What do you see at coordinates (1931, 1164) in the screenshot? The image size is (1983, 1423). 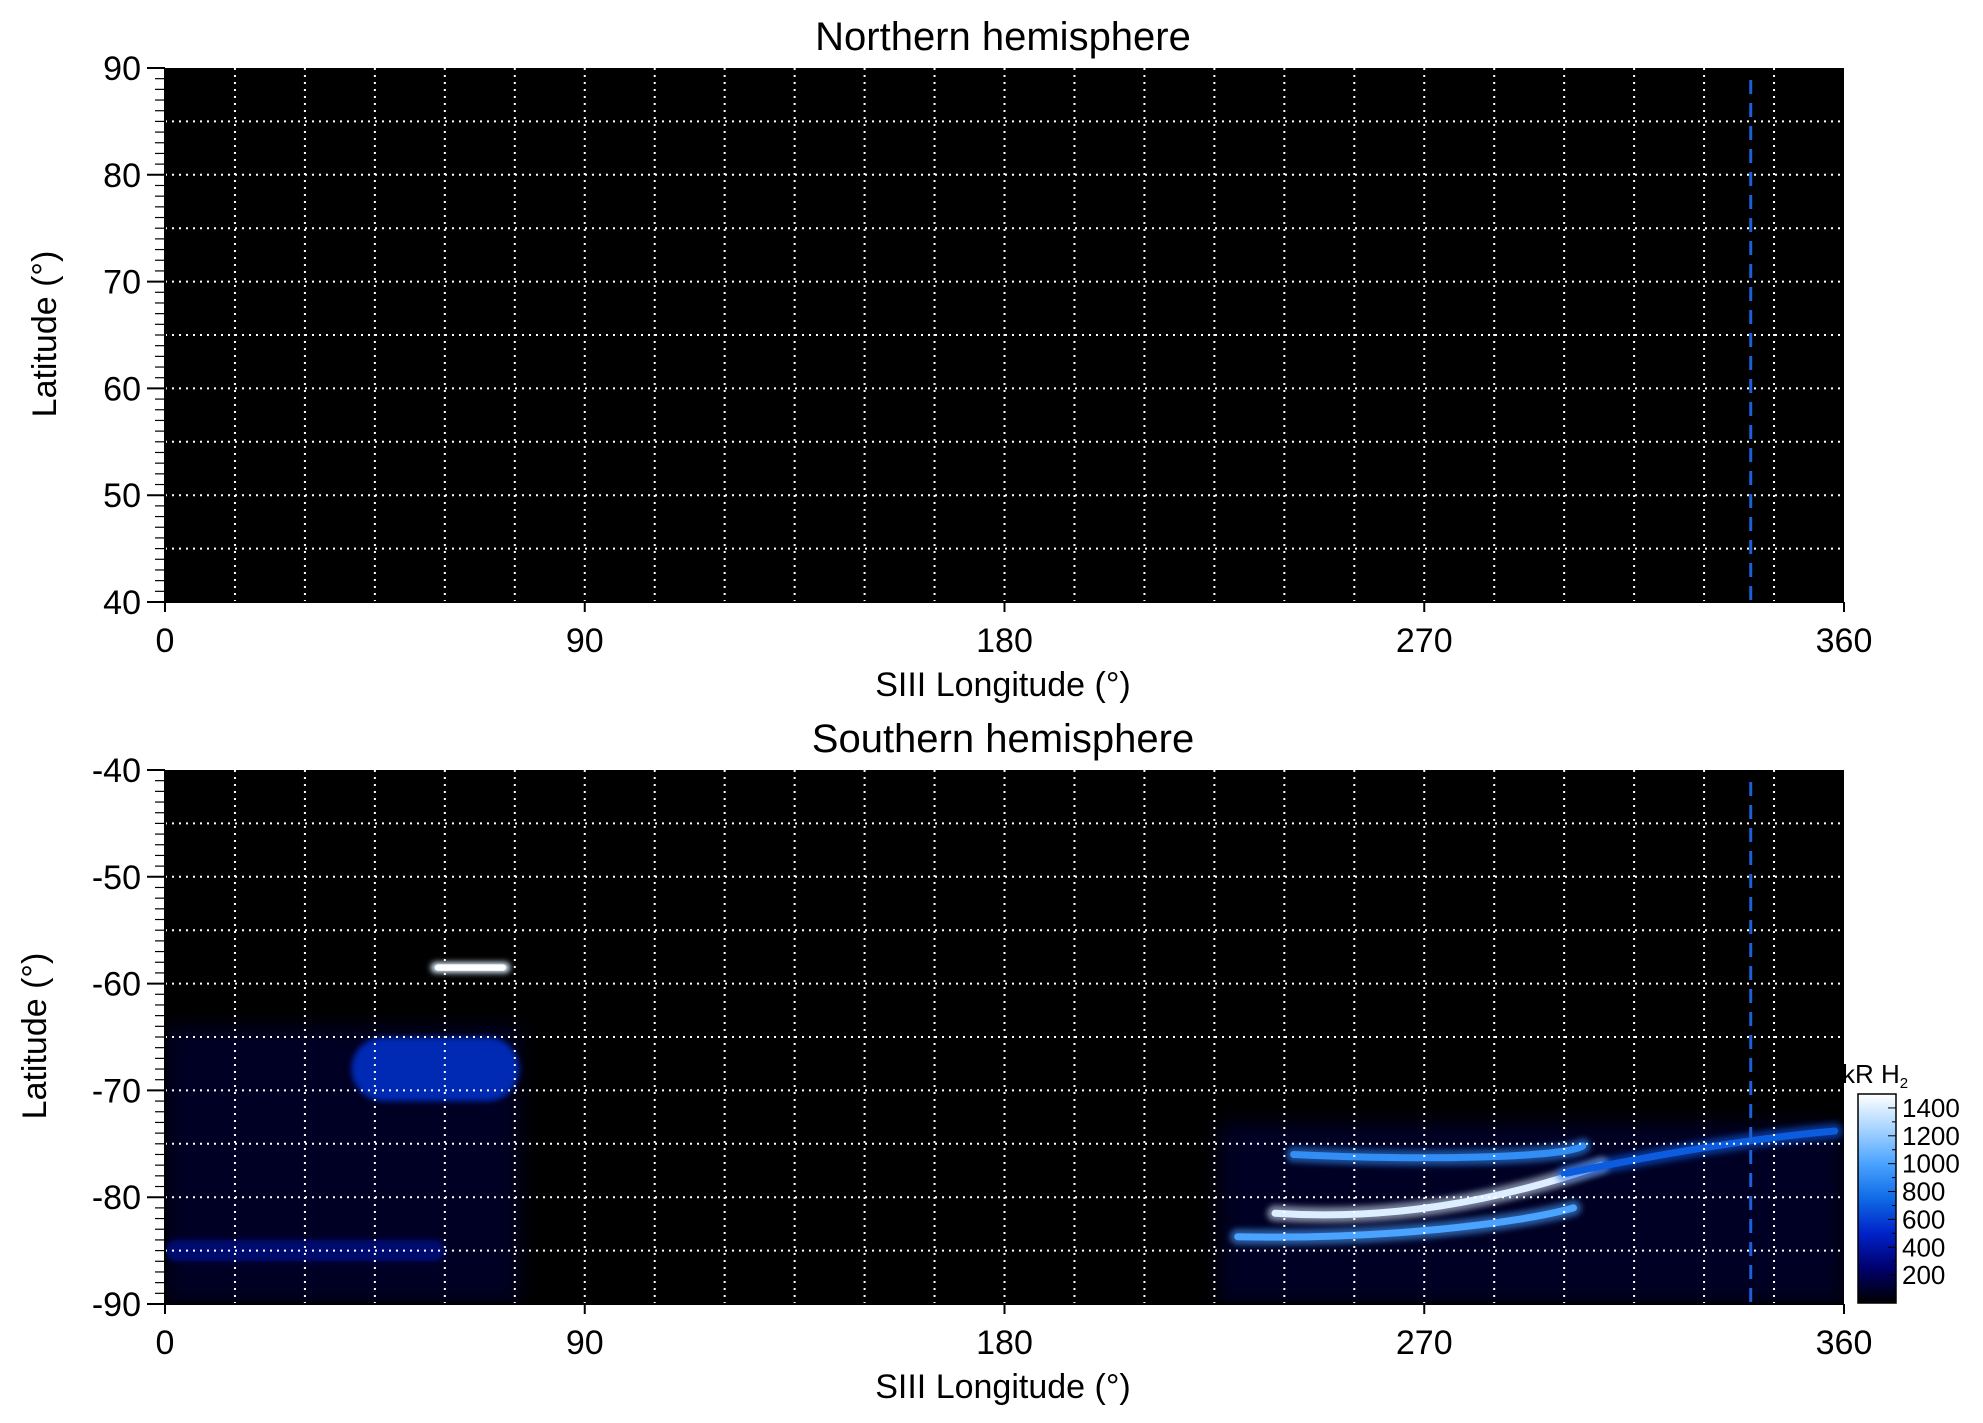 I see `colorbar-tick-label: 1000` at bounding box center [1931, 1164].